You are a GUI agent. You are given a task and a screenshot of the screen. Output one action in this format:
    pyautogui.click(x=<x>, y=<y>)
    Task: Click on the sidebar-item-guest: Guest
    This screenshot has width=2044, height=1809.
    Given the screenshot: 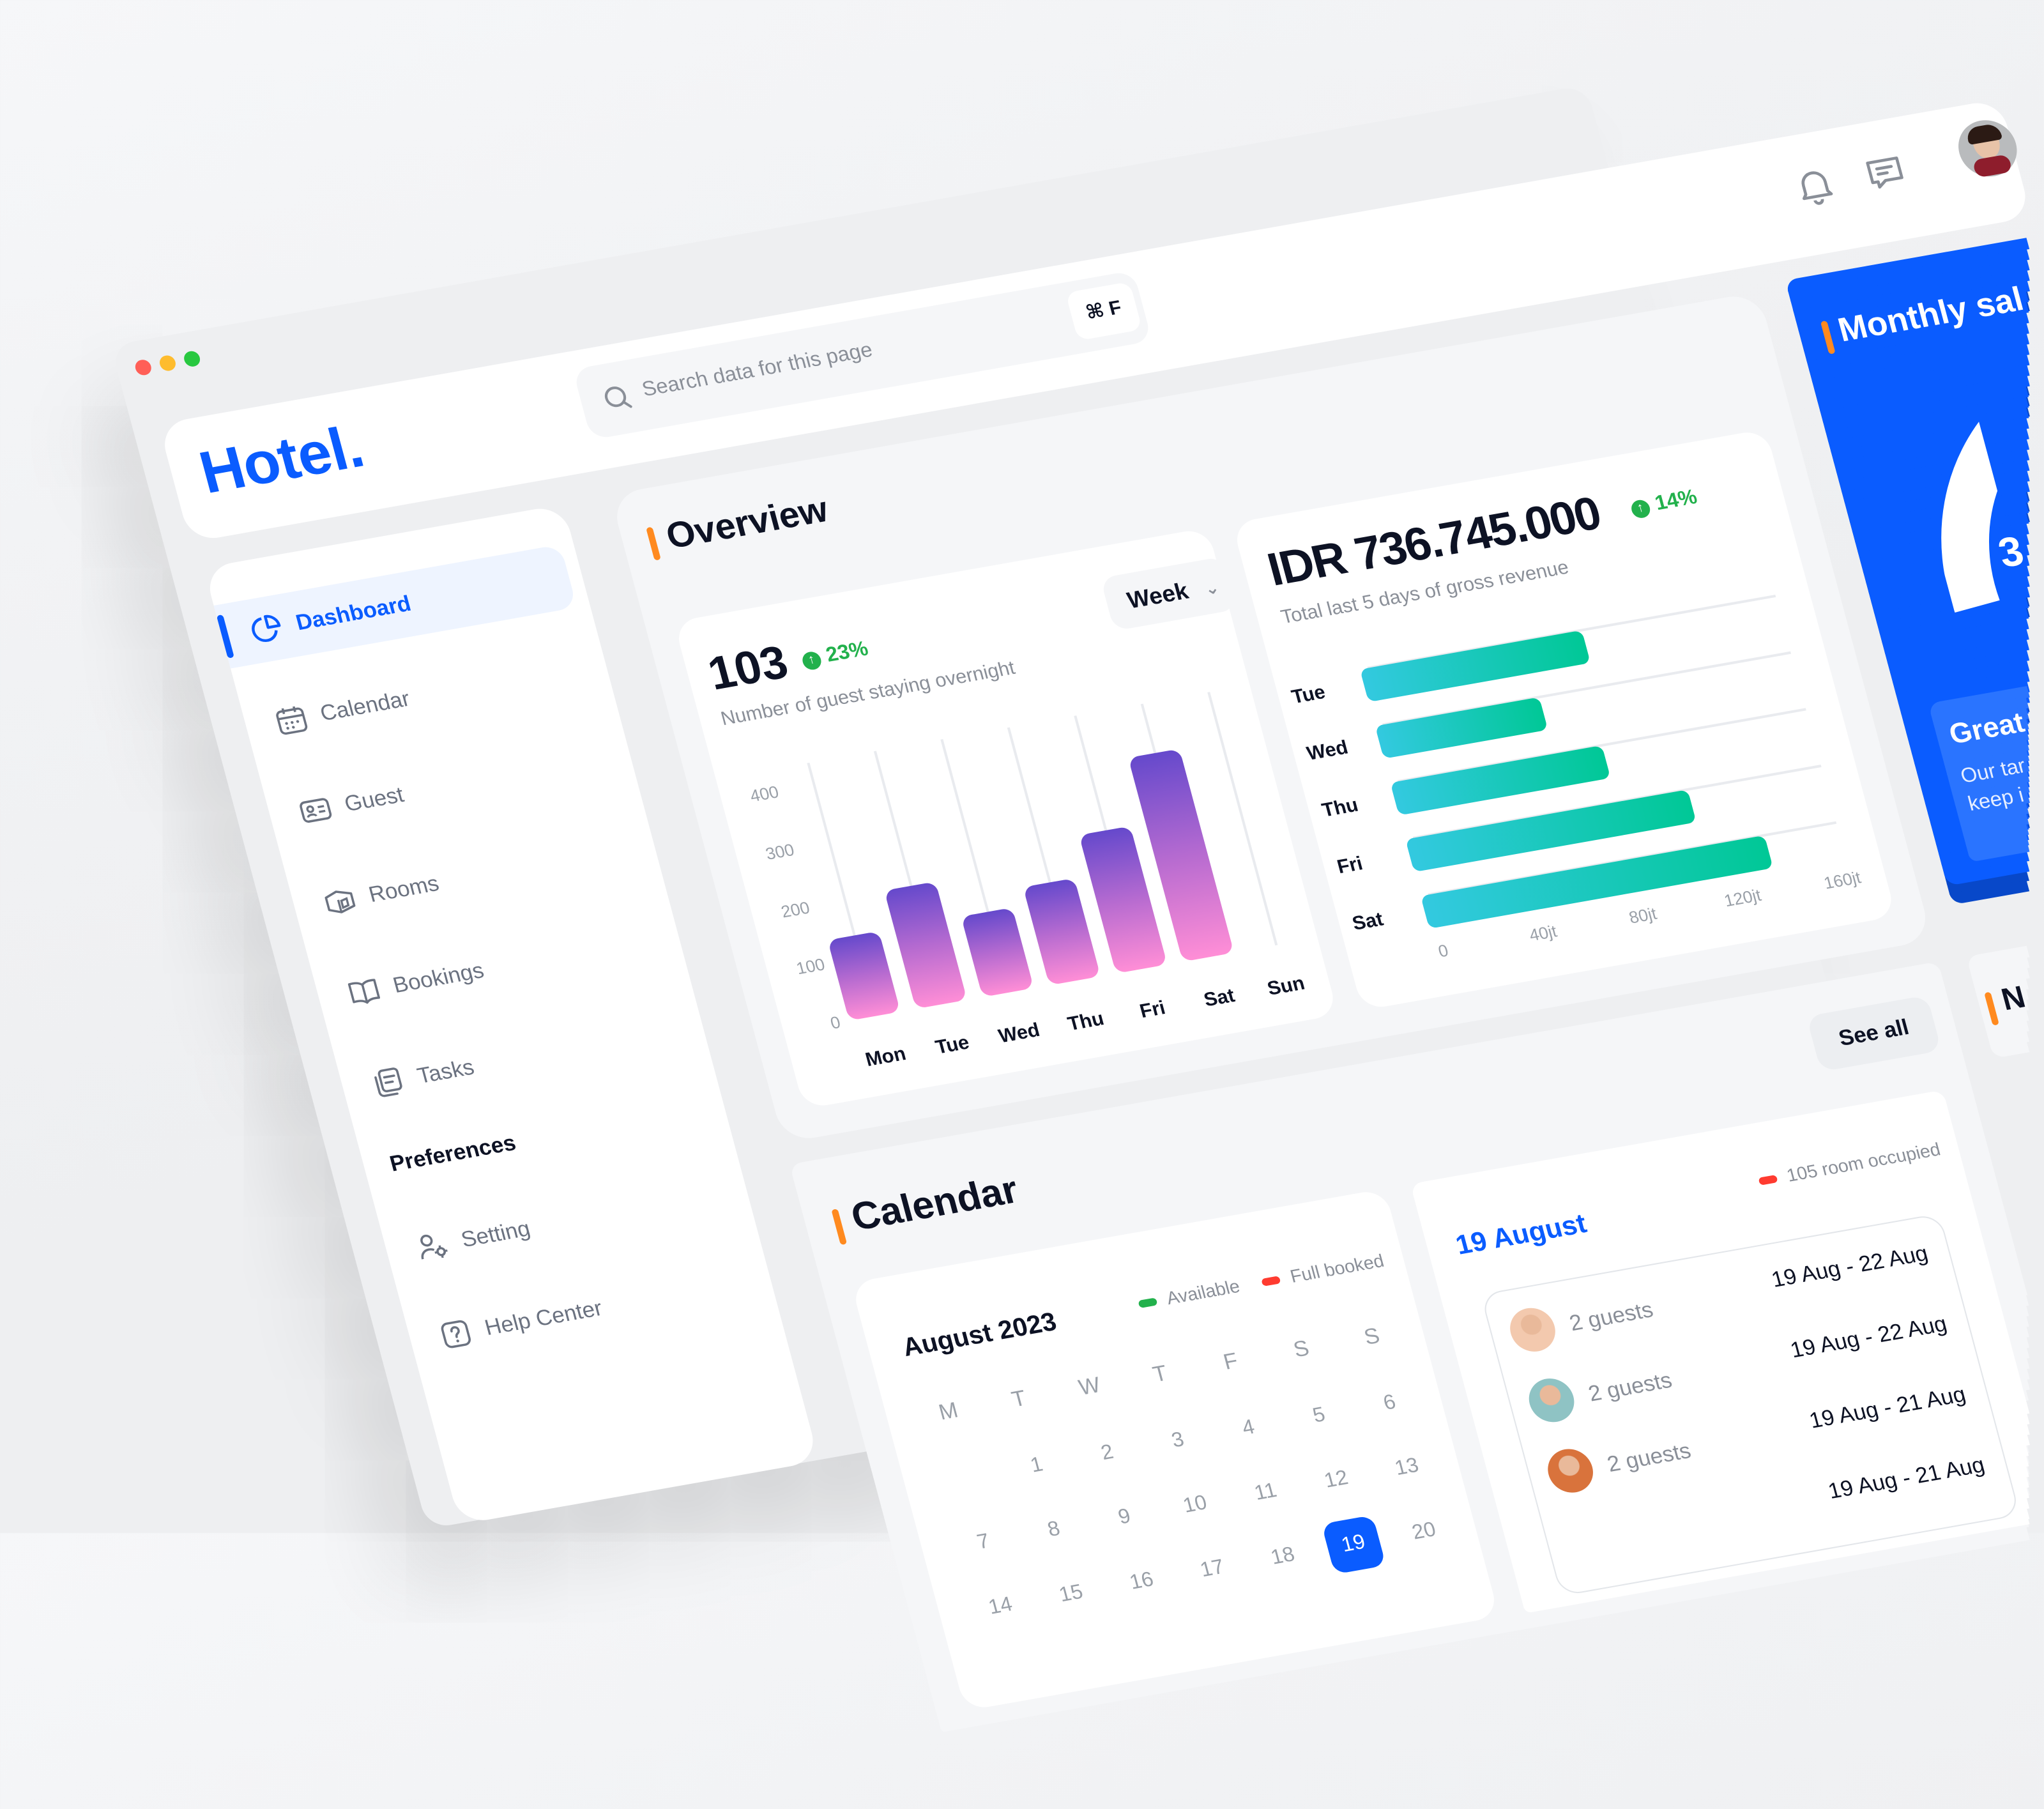 What is the action you would take?
    pyautogui.click(x=445, y=788)
    